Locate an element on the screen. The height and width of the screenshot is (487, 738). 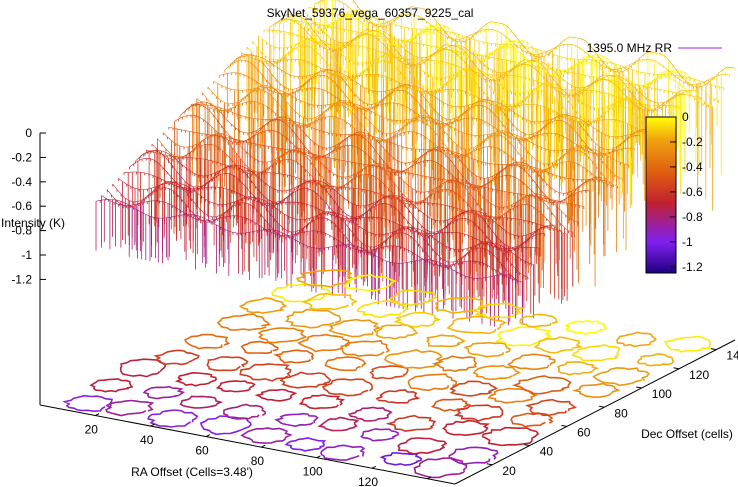
z-tick-label: 0 is located at coordinates (28, 133).